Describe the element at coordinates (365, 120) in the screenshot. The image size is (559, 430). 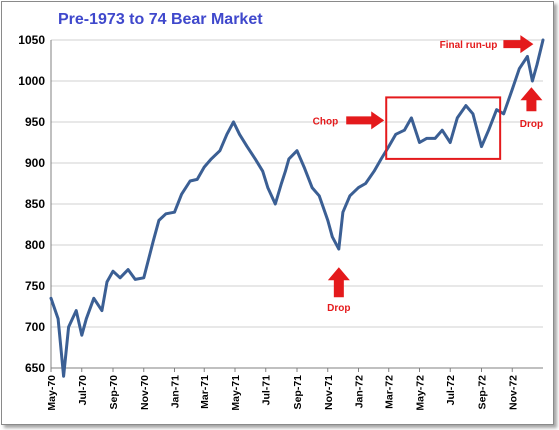
I see `chop-arrow` at that location.